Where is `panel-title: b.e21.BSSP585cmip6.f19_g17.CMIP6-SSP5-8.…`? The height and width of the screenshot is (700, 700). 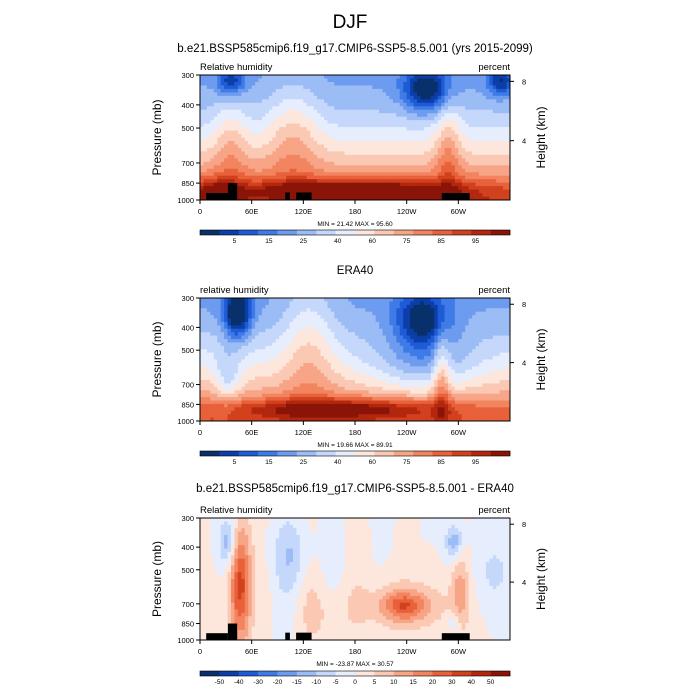
panel-title: b.e21.BSSP585cmip6.f19_g17.CMIP6-SSP5-8.… is located at coordinates (355, 49).